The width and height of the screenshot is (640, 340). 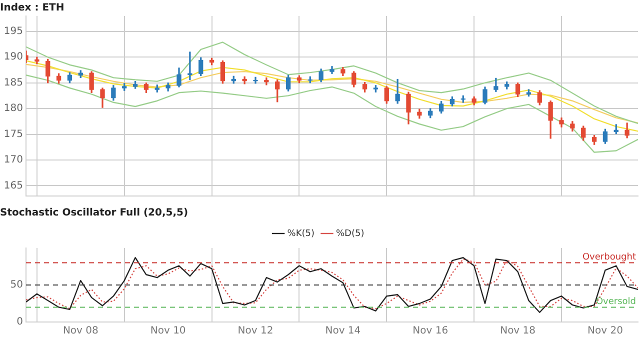 What do you see at coordinates (94, 213) in the screenshot?
I see `chart-title: Stochastic Oscillator Full (20,5,5)` at bounding box center [94, 213].